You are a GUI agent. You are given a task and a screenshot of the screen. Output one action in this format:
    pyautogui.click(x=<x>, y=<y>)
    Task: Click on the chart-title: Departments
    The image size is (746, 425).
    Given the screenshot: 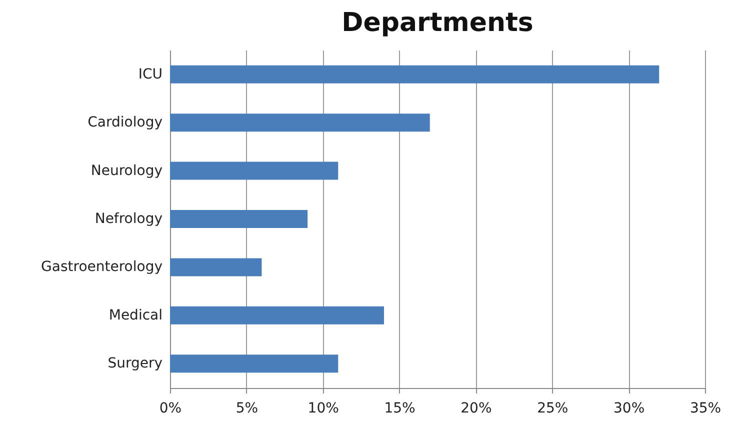 What is the action you would take?
    pyautogui.click(x=438, y=23)
    